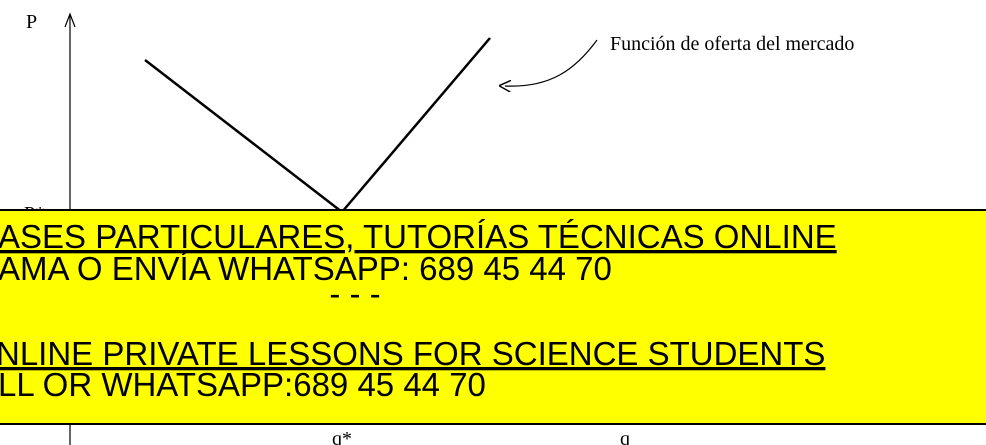  I want to click on demand-line, so click(243, 136).